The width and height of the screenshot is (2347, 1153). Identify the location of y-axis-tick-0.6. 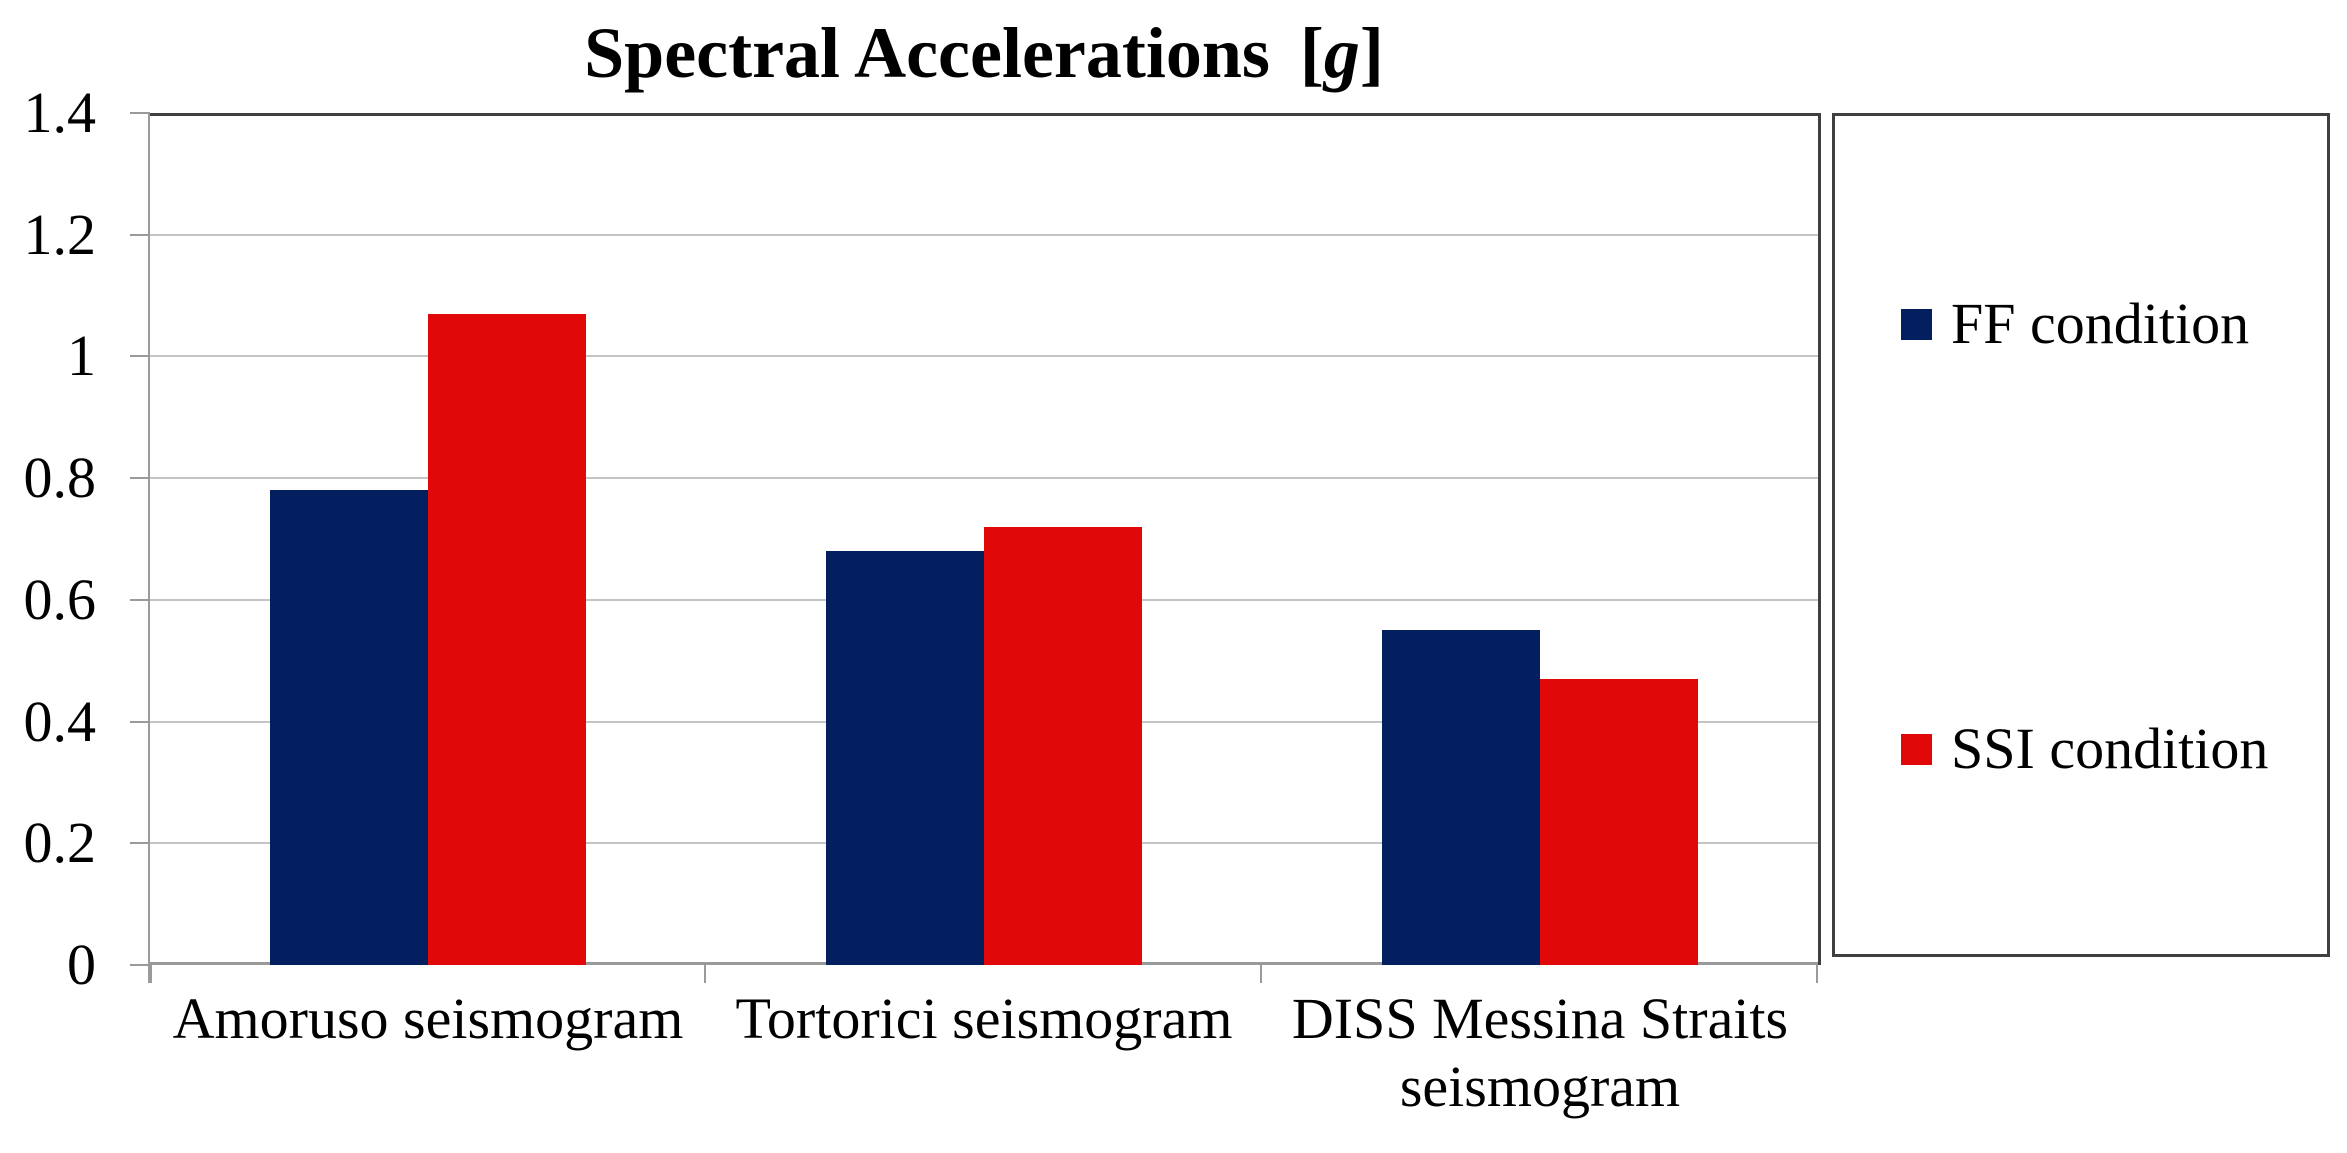
(140, 599).